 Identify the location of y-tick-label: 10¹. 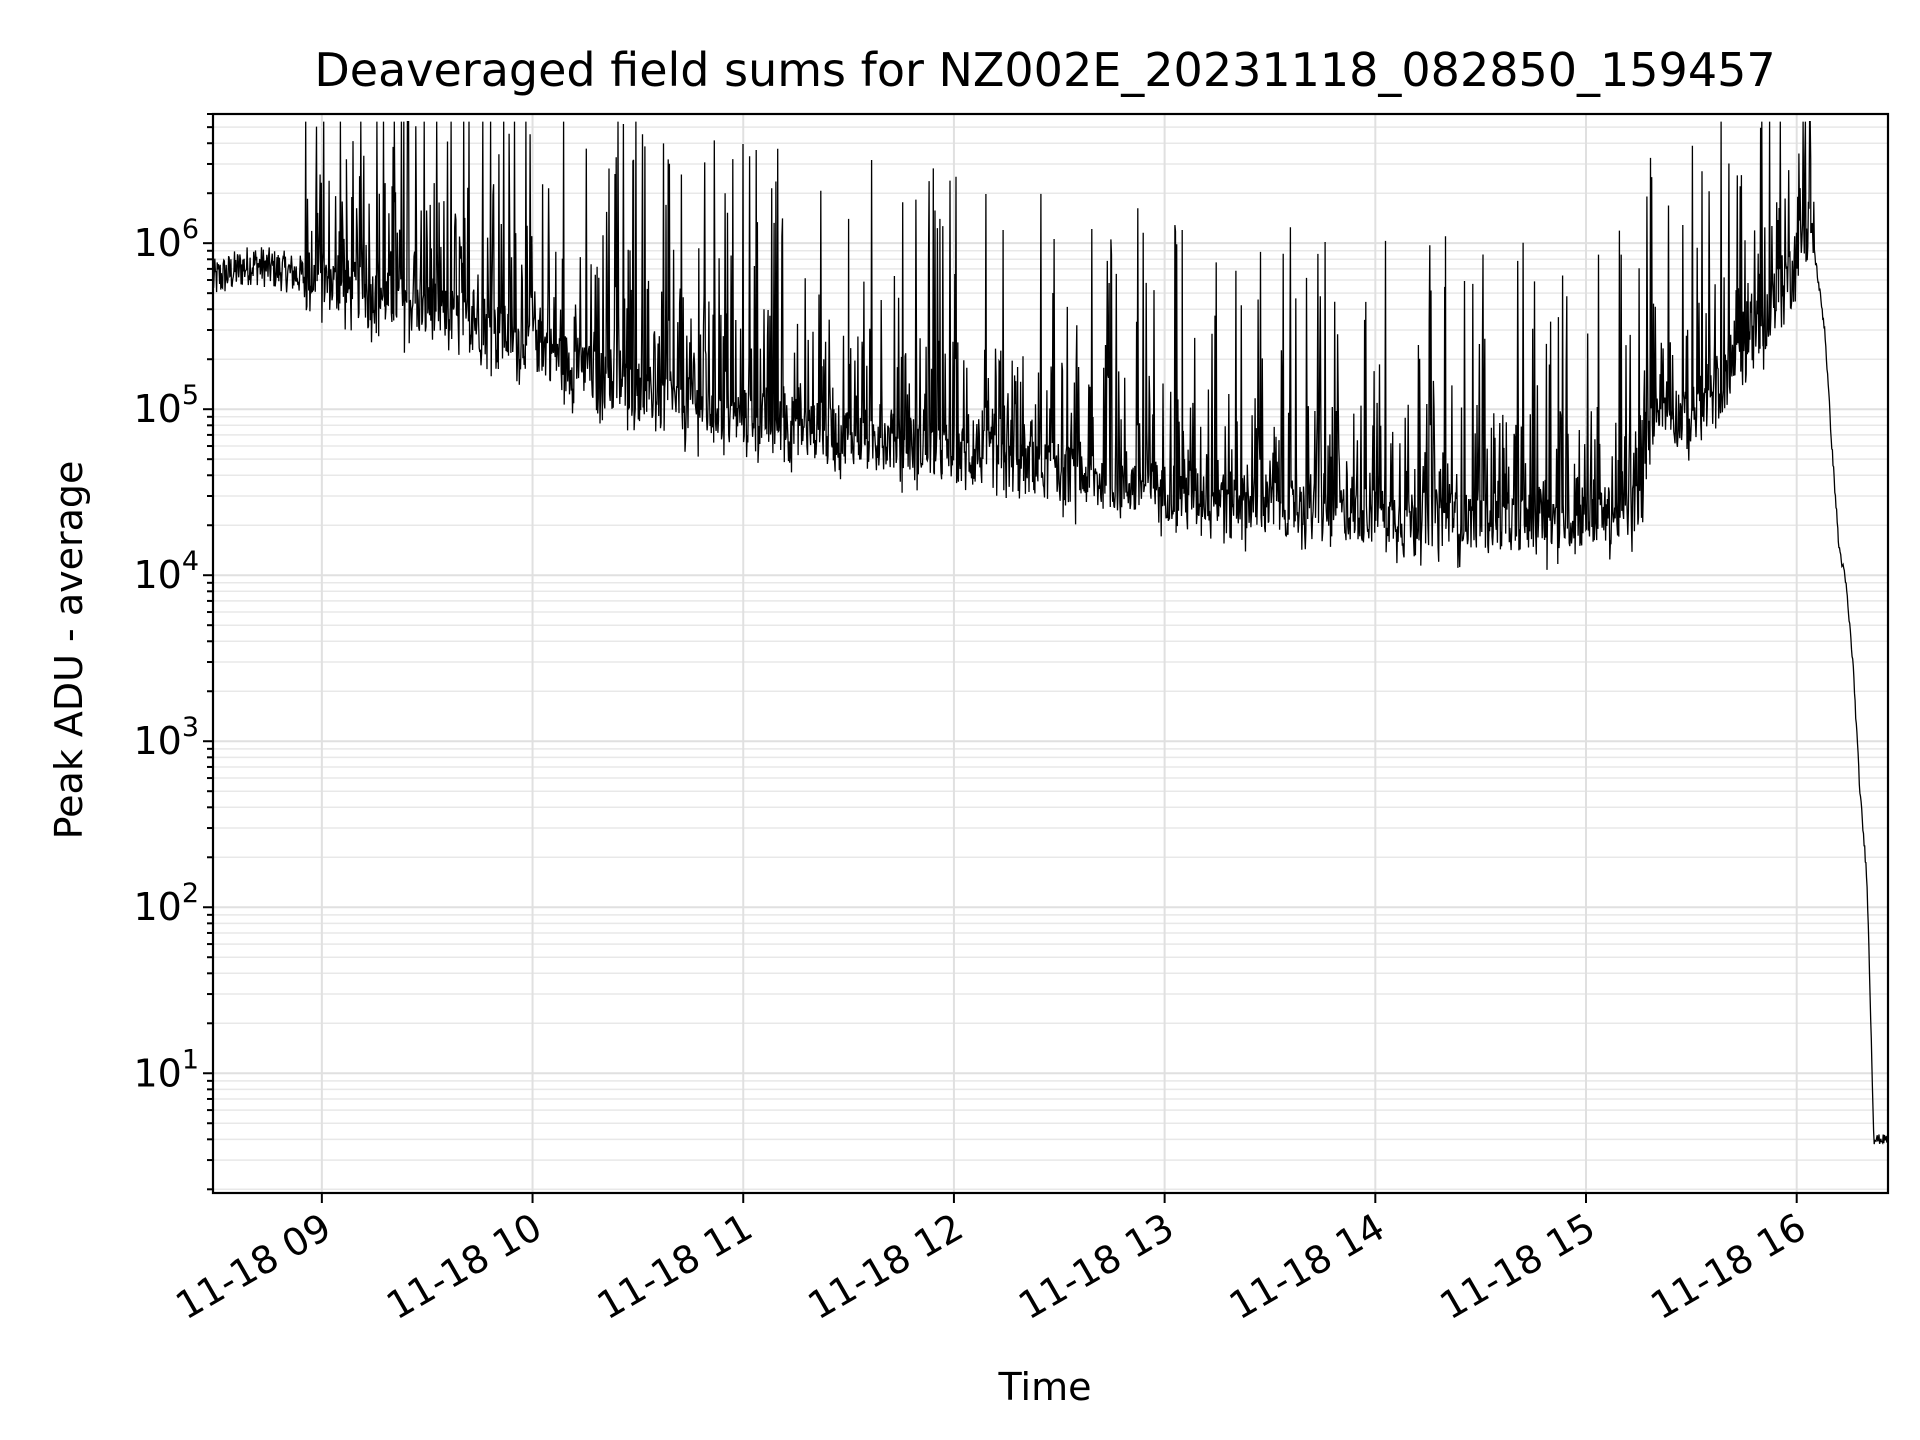
(166, 1069).